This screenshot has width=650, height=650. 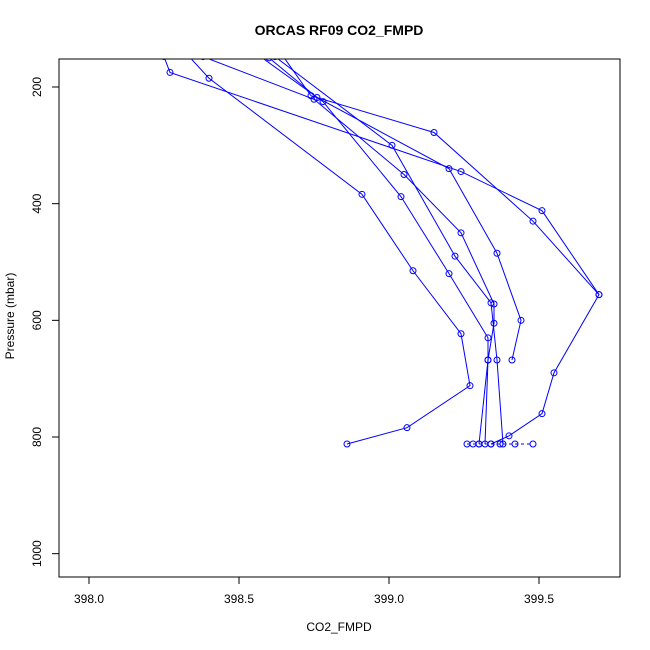 What do you see at coordinates (339, 30) in the screenshot?
I see `chart-title: ORCAS RF09 CO2_FMPD` at bounding box center [339, 30].